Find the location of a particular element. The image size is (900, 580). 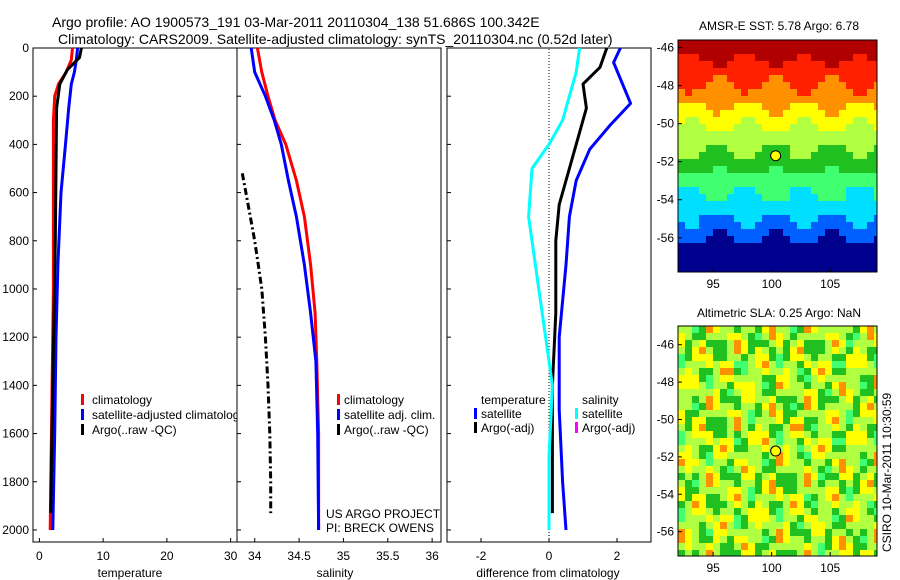

y-tick-label: -54 is located at coordinates (666, 200).